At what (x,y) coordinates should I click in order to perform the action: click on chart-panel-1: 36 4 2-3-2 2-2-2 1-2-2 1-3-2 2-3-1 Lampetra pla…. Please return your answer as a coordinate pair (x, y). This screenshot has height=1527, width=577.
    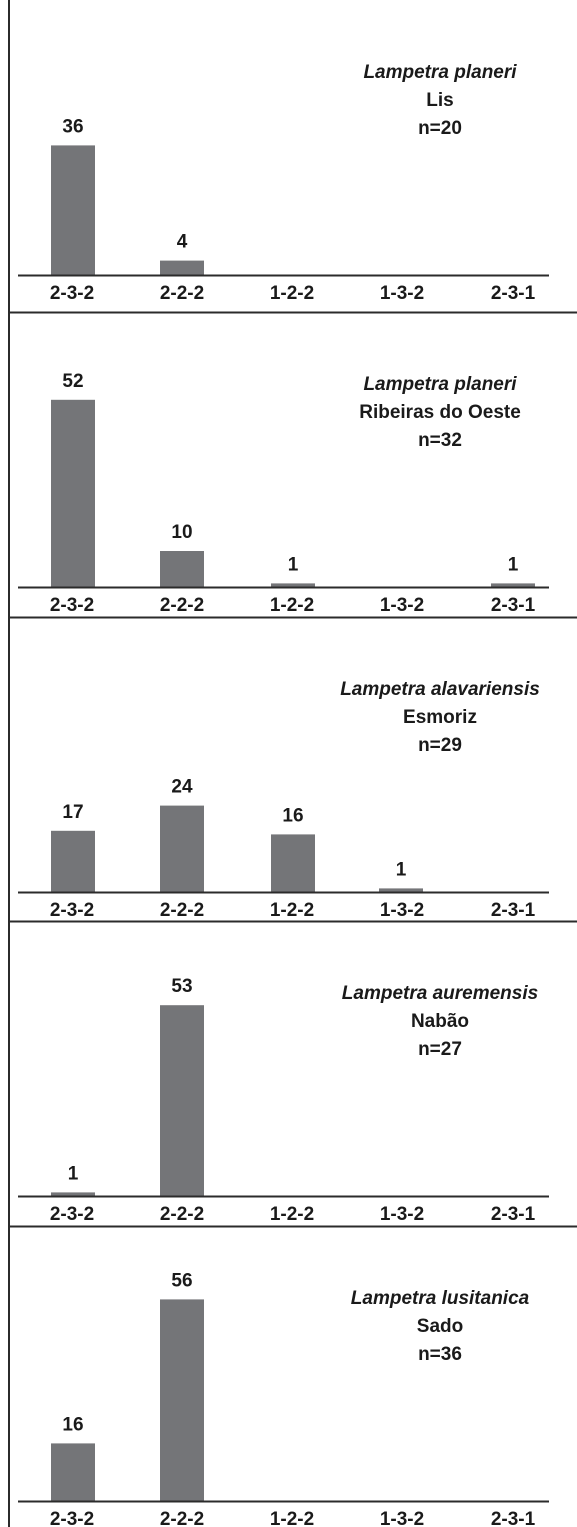
    Looking at the image, I should click on (283, 183).